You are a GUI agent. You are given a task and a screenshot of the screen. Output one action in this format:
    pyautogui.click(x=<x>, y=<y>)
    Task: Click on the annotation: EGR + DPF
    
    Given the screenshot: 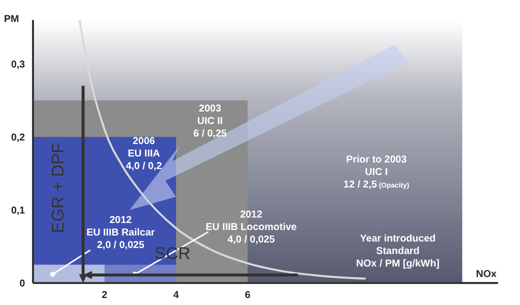 What is the action you would take?
    pyautogui.click(x=58, y=188)
    